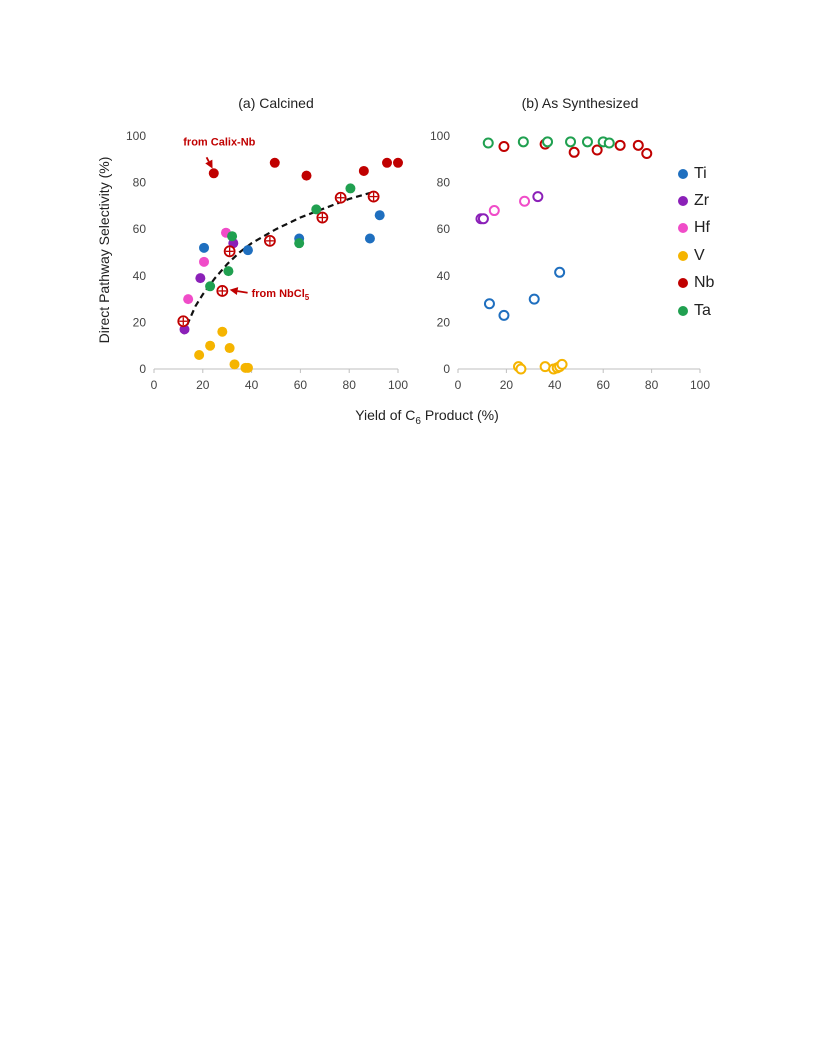 The image size is (816, 1056). I want to click on x-tick-label: 100, so click(398, 385).